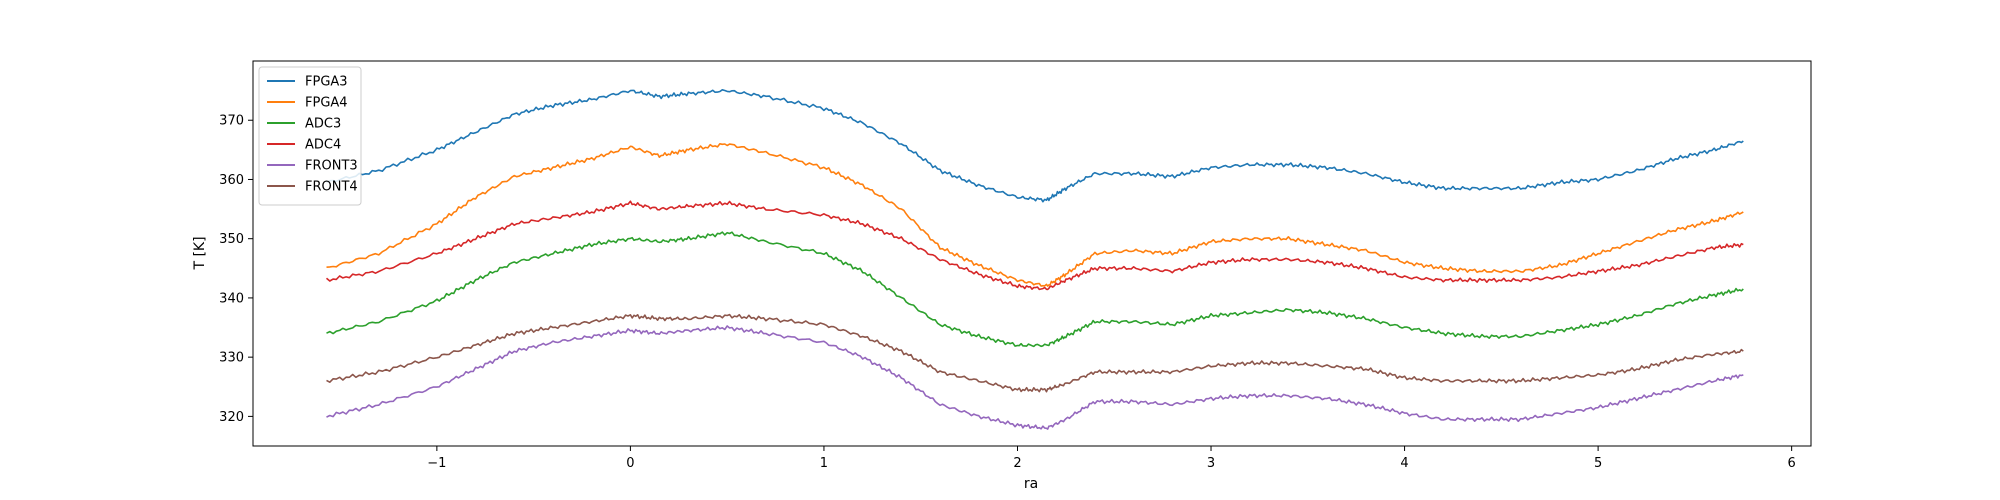  What do you see at coordinates (323, 145) in the screenshot?
I see `legend-label-adc4: ADC4` at bounding box center [323, 145].